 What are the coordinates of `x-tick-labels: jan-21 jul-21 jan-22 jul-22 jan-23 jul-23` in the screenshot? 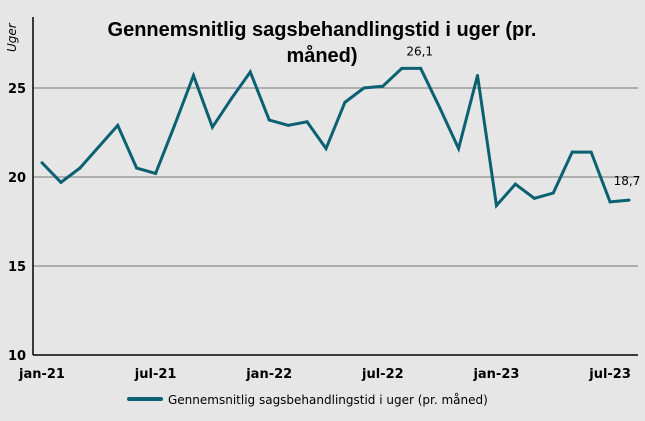 It's located at (324, 374).